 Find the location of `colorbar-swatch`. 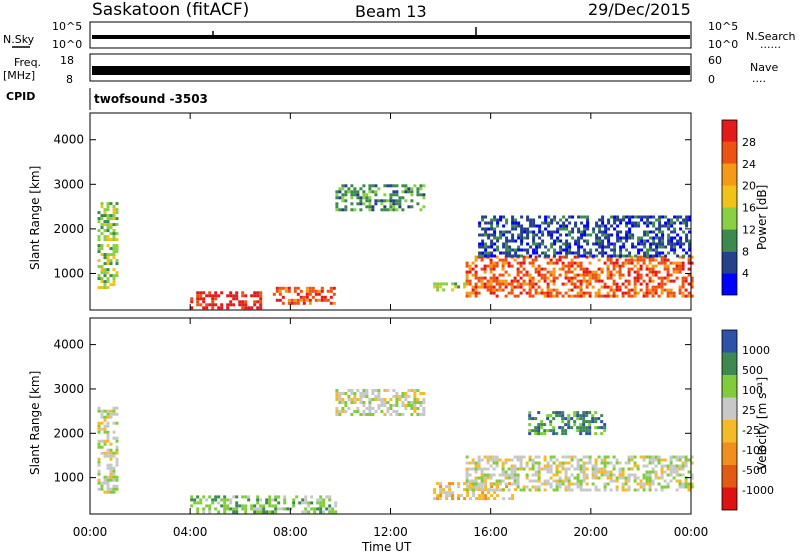

colorbar-swatch is located at coordinates (729, 284).